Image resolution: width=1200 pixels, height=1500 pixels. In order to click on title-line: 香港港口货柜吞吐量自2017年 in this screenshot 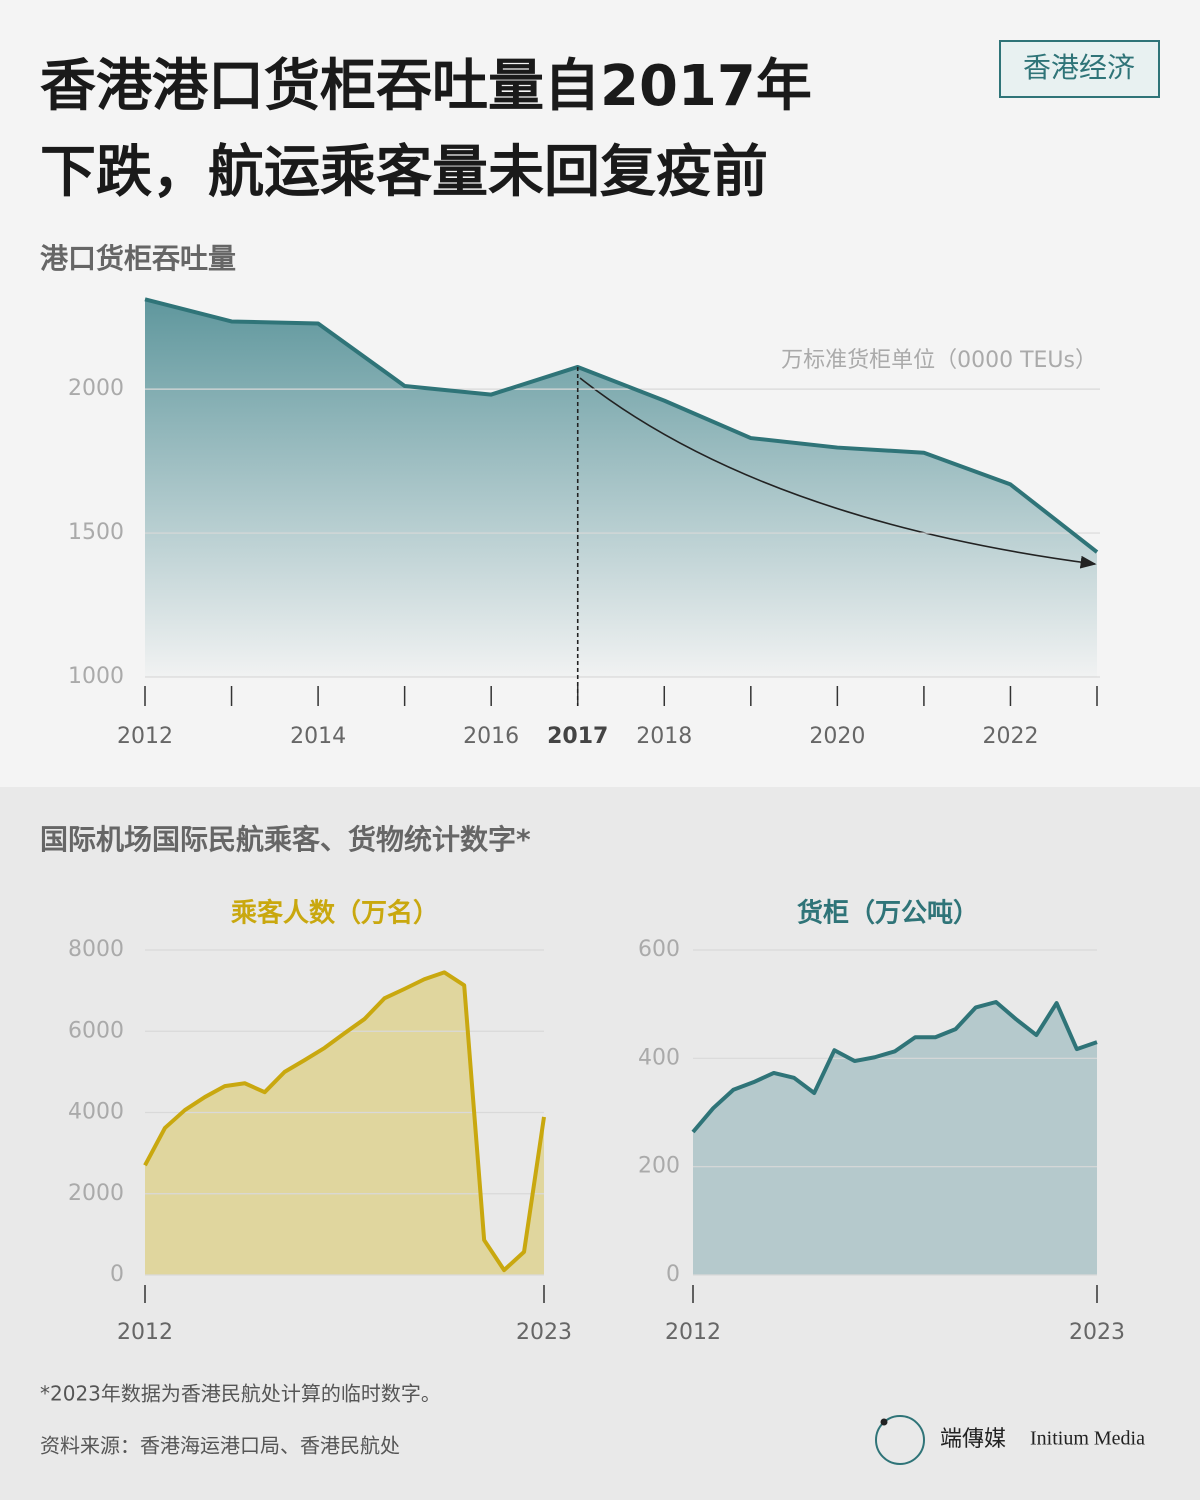, I will do `click(426, 86)`.